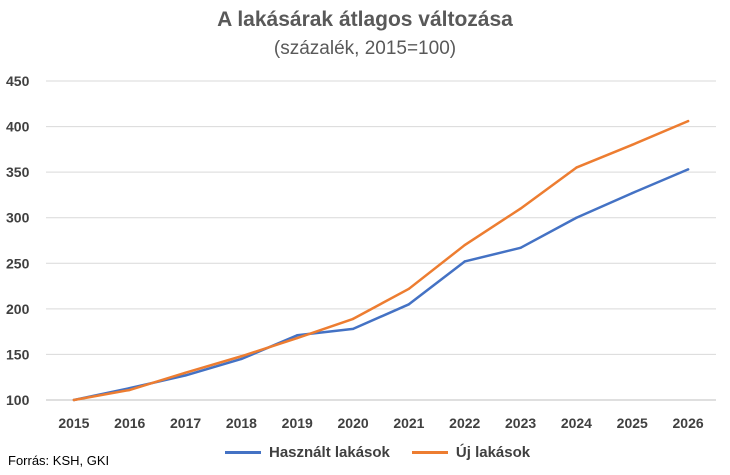  I want to click on x-tick-label: 2020, so click(353, 423).